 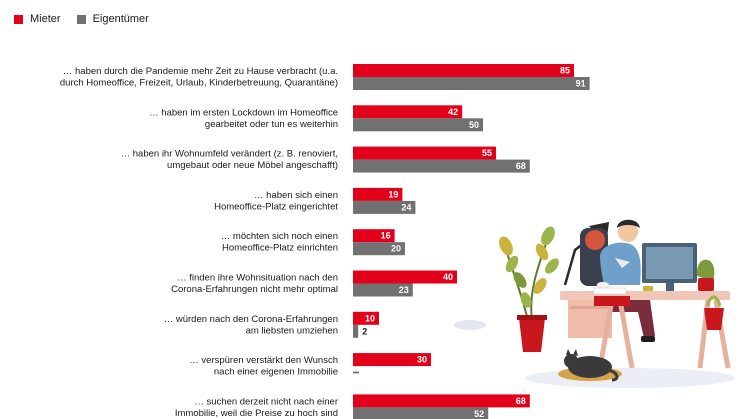 What do you see at coordinates (487, 153) in the screenshot?
I see `data-label: 55` at bounding box center [487, 153].